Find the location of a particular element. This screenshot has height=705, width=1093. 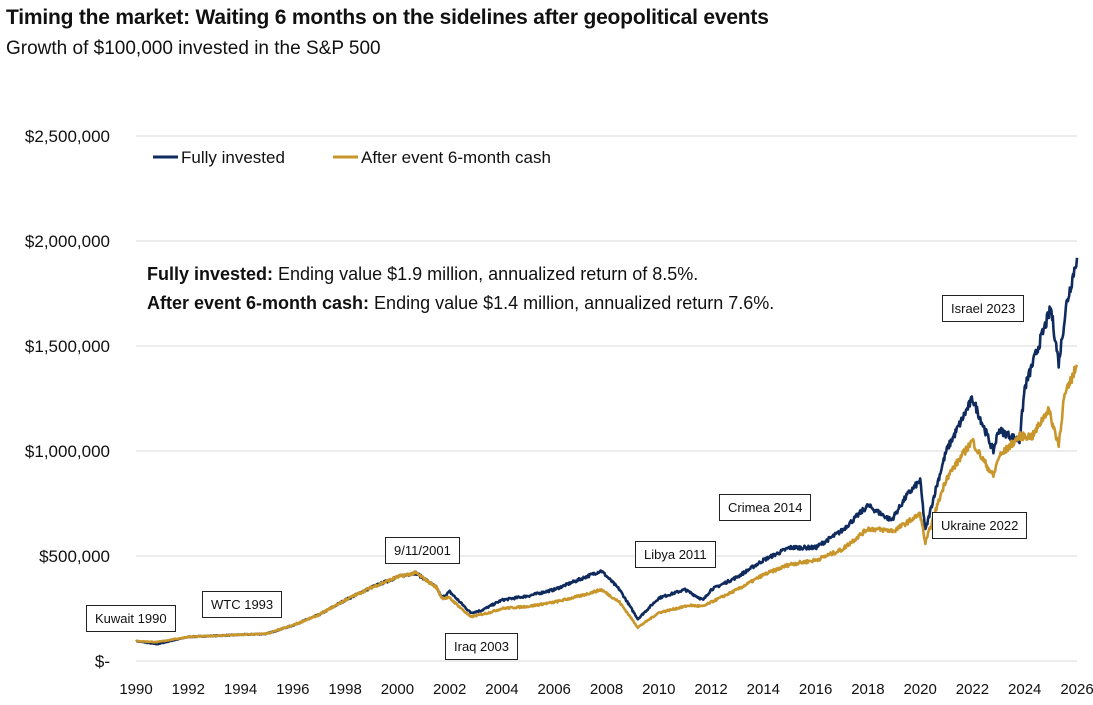

annotation-iraq-2003: Iraq 2003 is located at coordinates (481, 646).